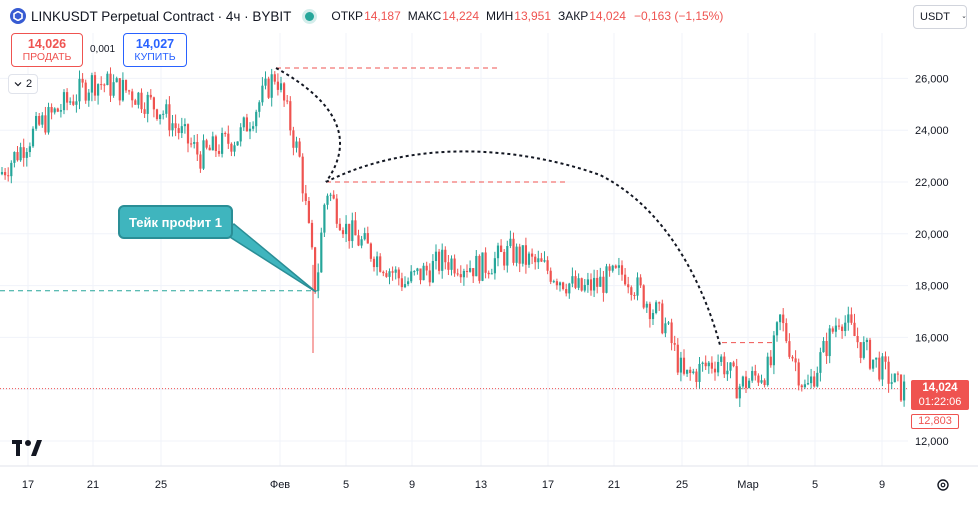  Describe the element at coordinates (682, 485) in the screenshot. I see `time-tick-label: 25` at that location.